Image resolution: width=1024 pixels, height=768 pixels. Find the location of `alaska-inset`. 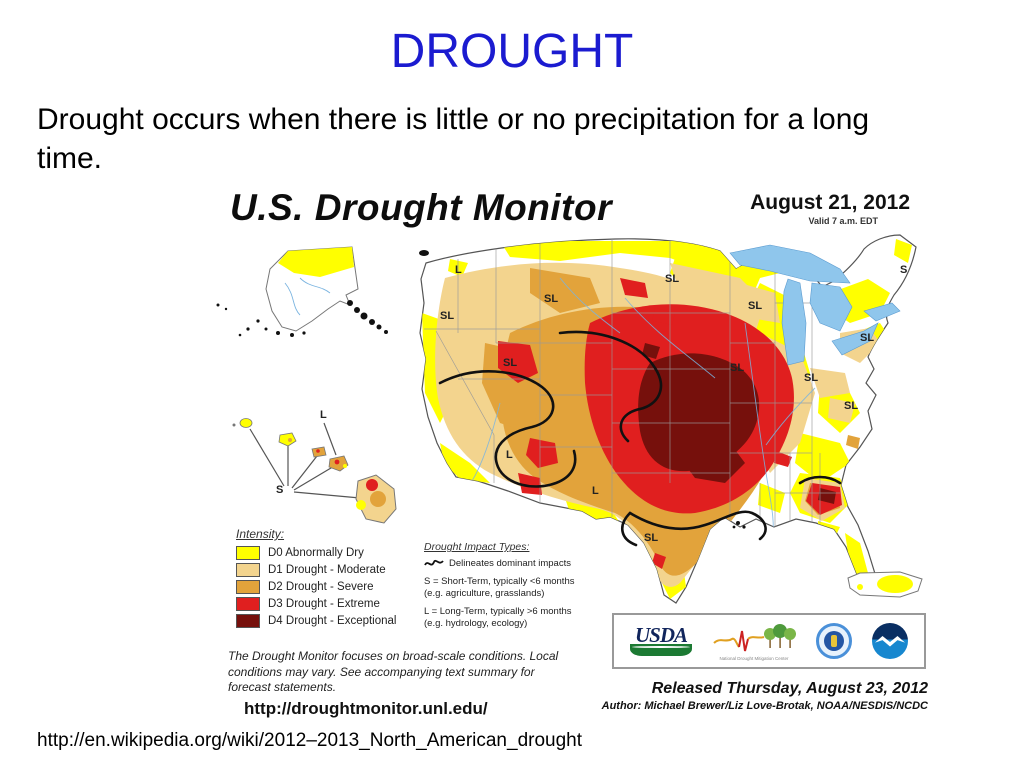

alaska-inset is located at coordinates (302, 291).